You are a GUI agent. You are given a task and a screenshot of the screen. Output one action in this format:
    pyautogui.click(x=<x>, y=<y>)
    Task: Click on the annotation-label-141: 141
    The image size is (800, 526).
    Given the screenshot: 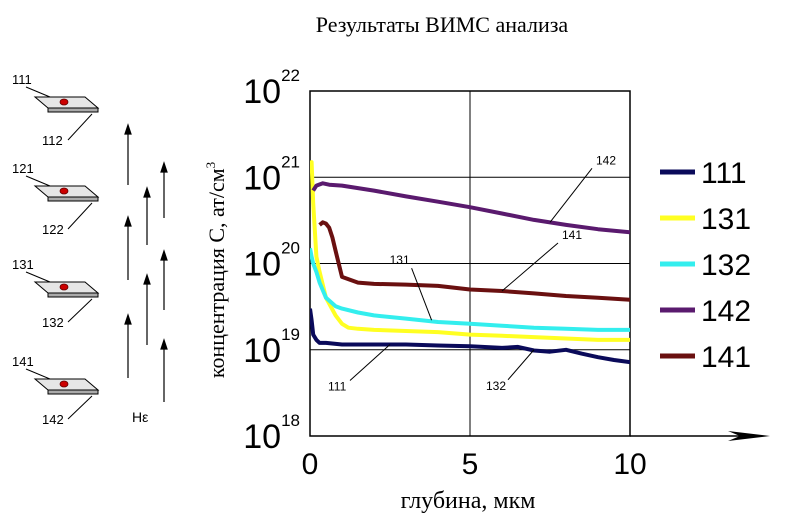 What is the action you would take?
    pyautogui.click(x=572, y=235)
    